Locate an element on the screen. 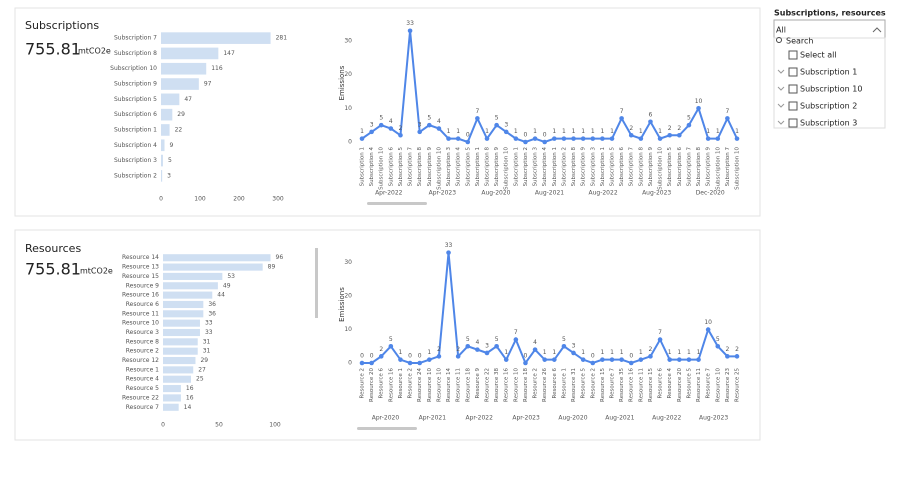 Image resolution: width=900 pixels, height=480 pixels. x-tick-label: Resource 1 is located at coordinates (401, 383).